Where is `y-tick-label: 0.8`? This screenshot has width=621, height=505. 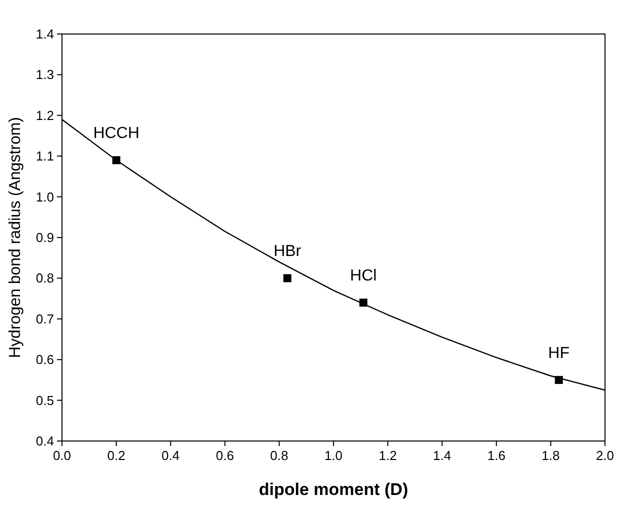
y-tick-label: 0.8 is located at coordinates (45, 278).